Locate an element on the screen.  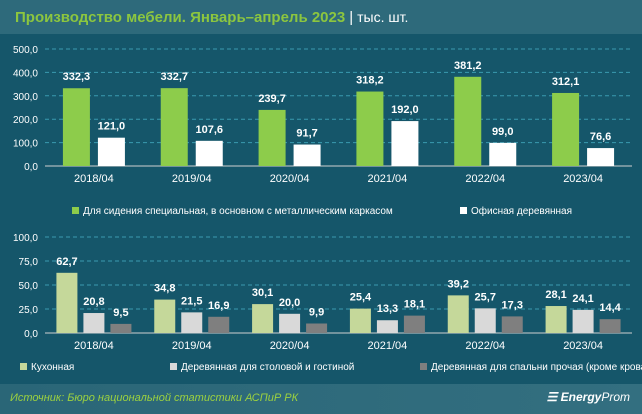
unit-label: тыс. шт. is located at coordinates (383, 17).